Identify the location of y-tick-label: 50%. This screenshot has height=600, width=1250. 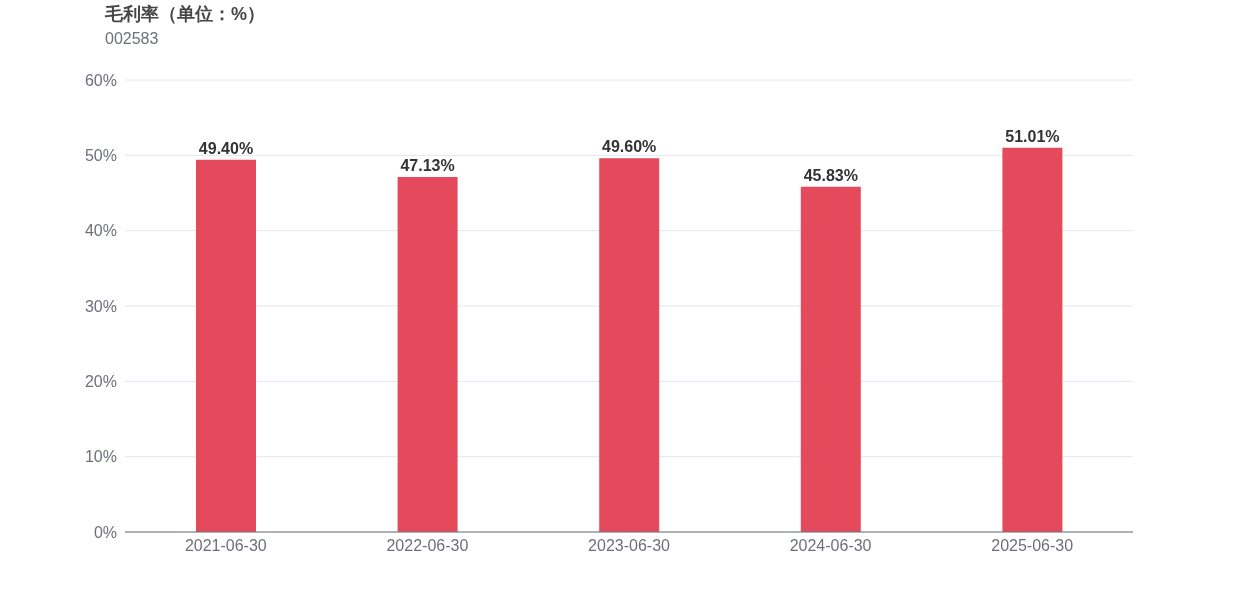
(100, 156).